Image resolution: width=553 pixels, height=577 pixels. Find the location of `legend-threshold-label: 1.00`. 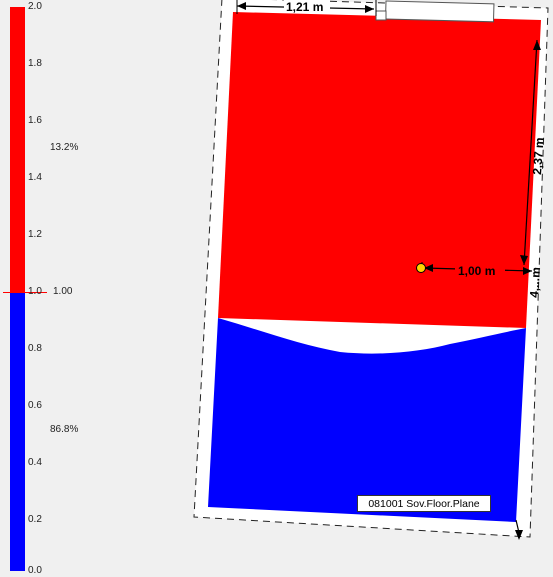

legend-threshold-label: 1.00 is located at coordinates (63, 291).